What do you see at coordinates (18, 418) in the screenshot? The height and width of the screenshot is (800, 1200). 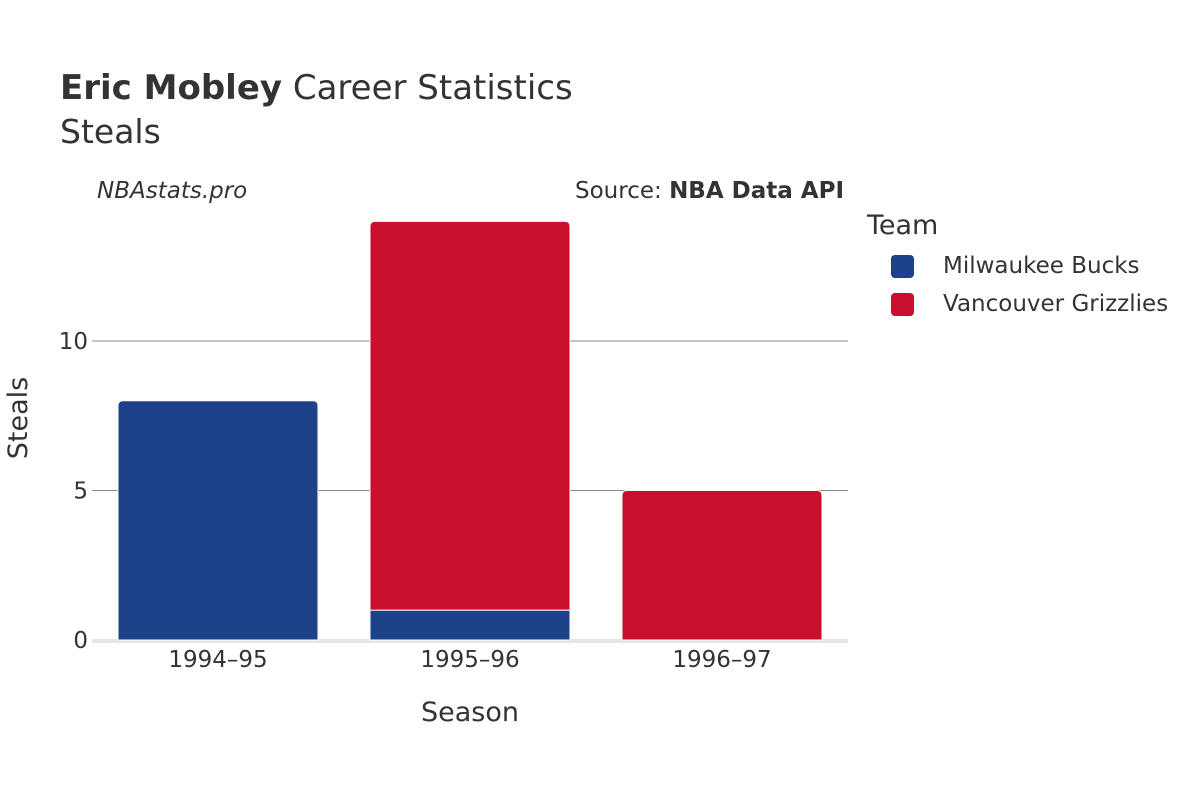 I see `y-axis-title: Steals` at bounding box center [18, 418].